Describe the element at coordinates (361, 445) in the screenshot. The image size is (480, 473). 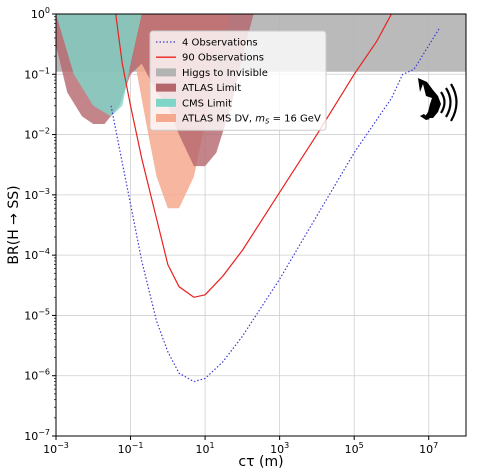
I see `tick-exponent: 5` at that location.